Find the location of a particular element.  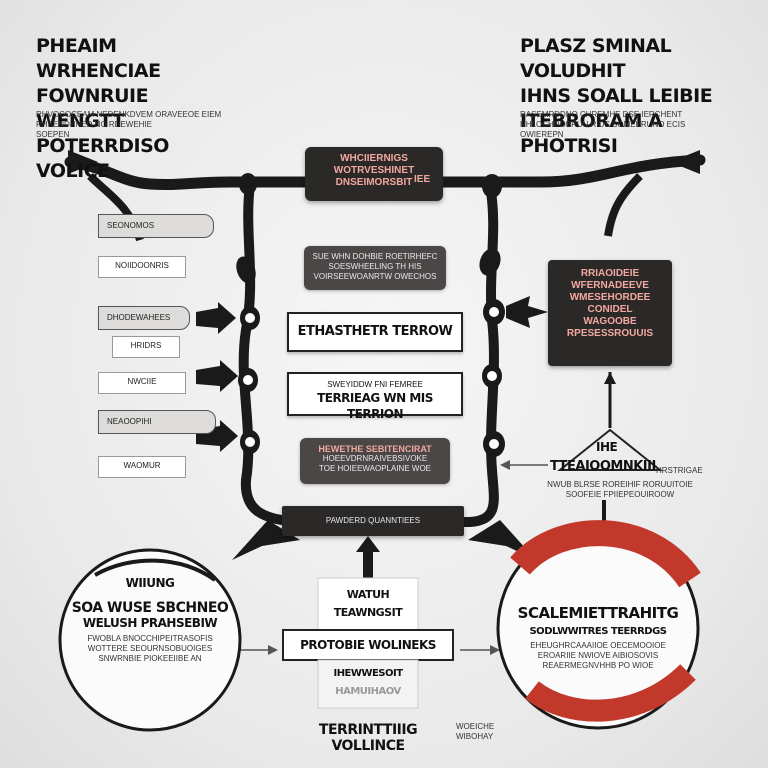

bottom-right-circle-line2: SODLWWITRES TEERRDGS is located at coordinates (598, 631).